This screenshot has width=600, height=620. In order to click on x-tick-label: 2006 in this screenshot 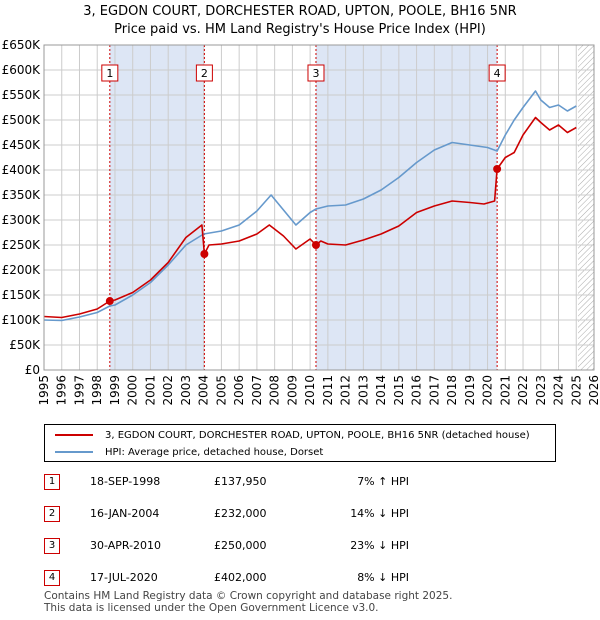, I will do `click(239, 390)`.